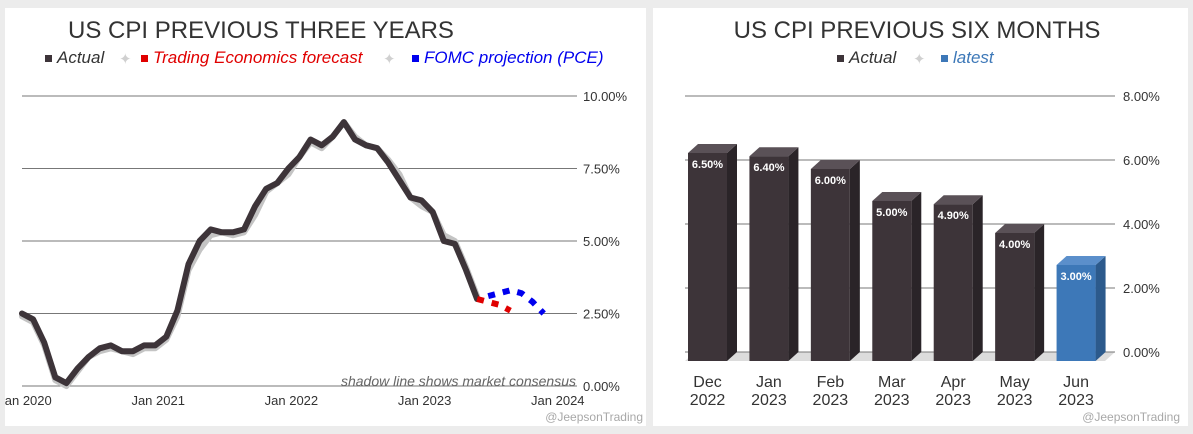  Describe the element at coordinates (28, 400) in the screenshot. I see `x-tick-label: Jan 2020` at that location.